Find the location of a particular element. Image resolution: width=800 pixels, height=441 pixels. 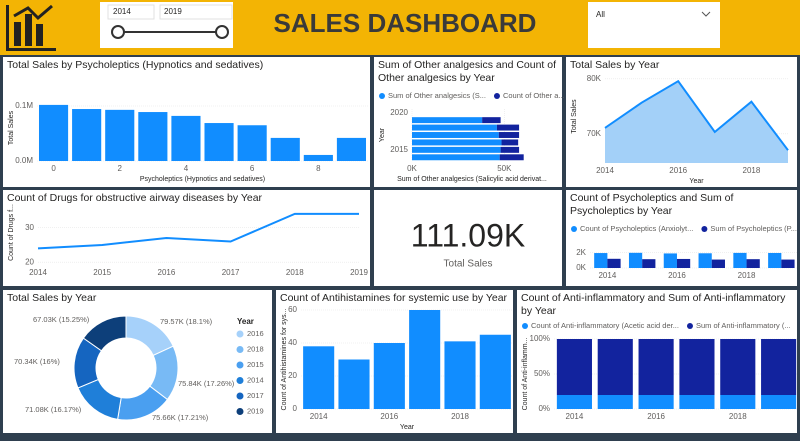

logo is located at coordinates (31, 27).